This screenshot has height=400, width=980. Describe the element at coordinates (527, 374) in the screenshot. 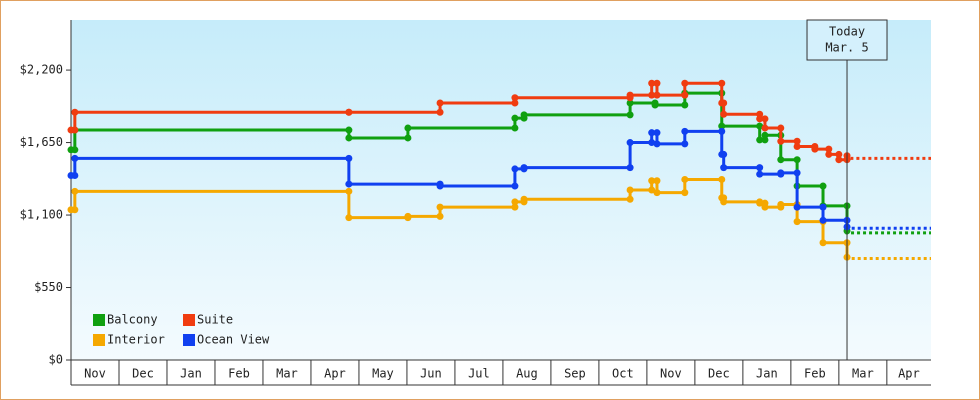

I see `x-tick-label: Aug` at that location.